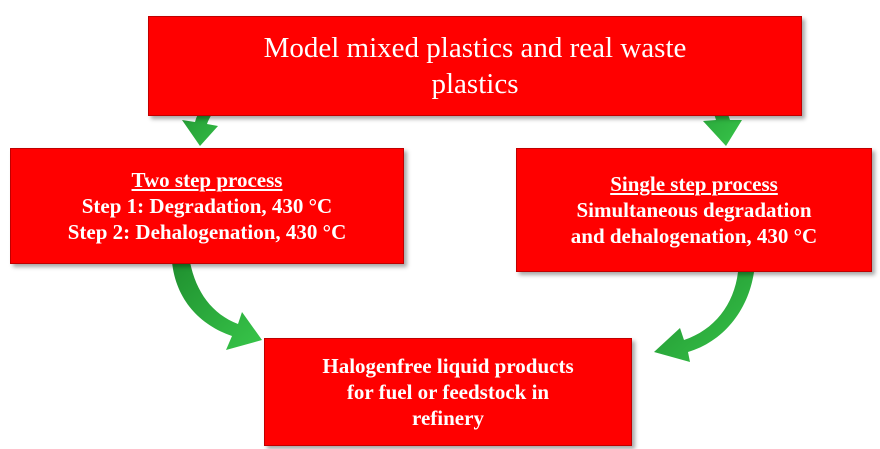 The height and width of the screenshot is (449, 880). Describe the element at coordinates (475, 84) in the screenshot. I see `node-text: plastics` at that location.